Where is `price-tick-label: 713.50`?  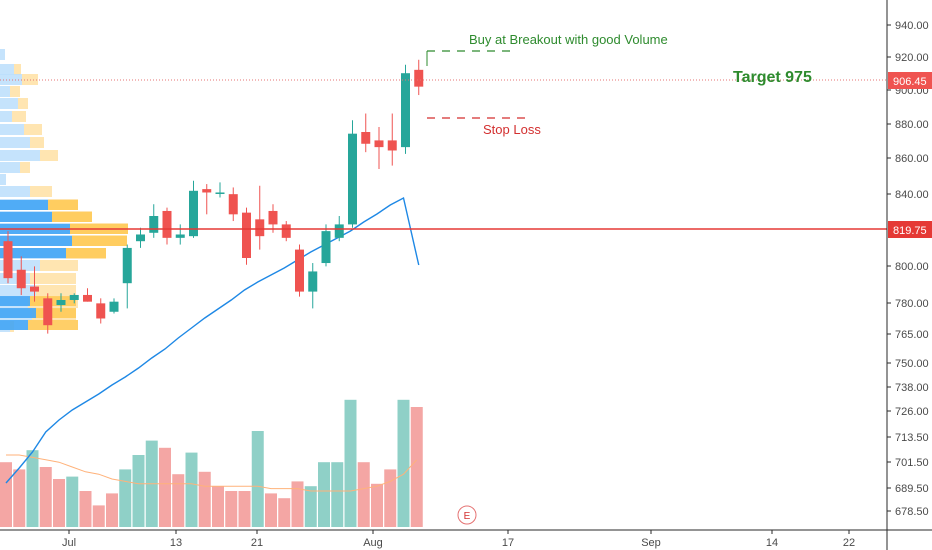 price-tick-label: 713.50 is located at coordinates (912, 438).